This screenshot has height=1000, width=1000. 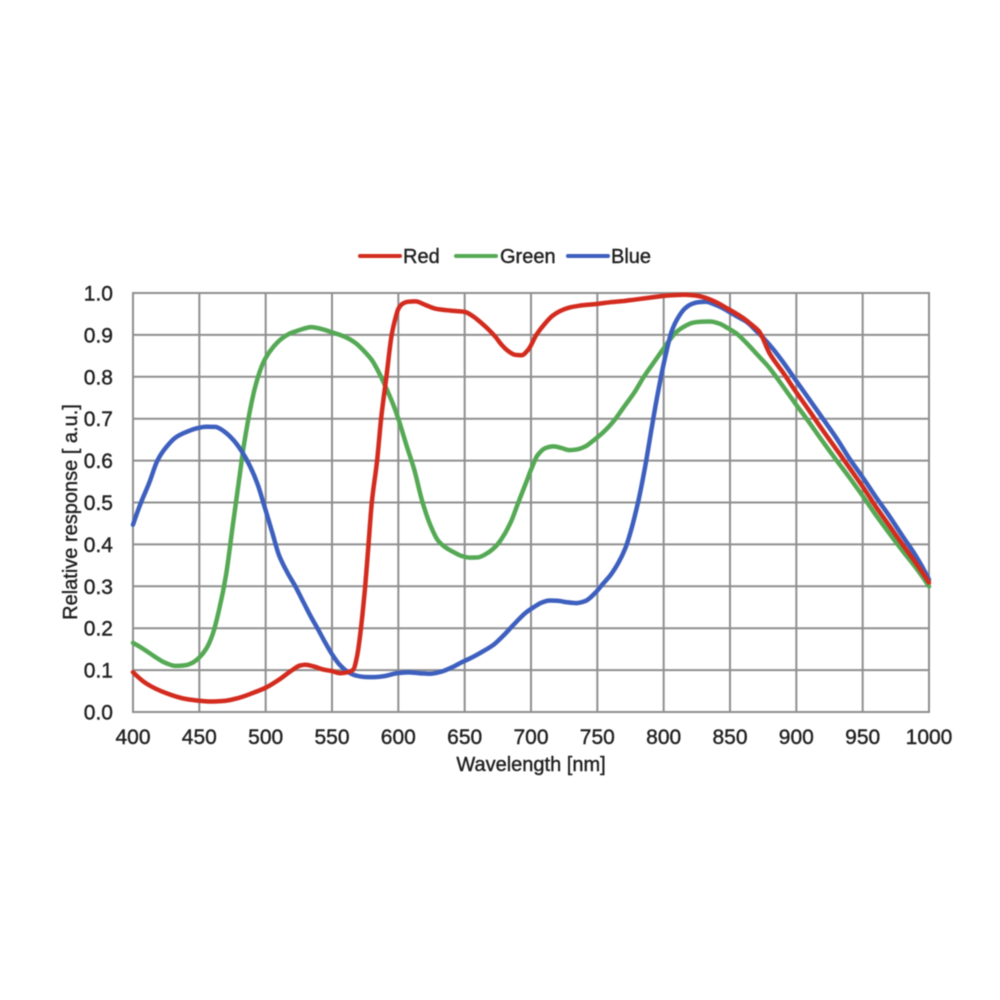 I want to click on svg-text: 550, so click(x=331, y=737).